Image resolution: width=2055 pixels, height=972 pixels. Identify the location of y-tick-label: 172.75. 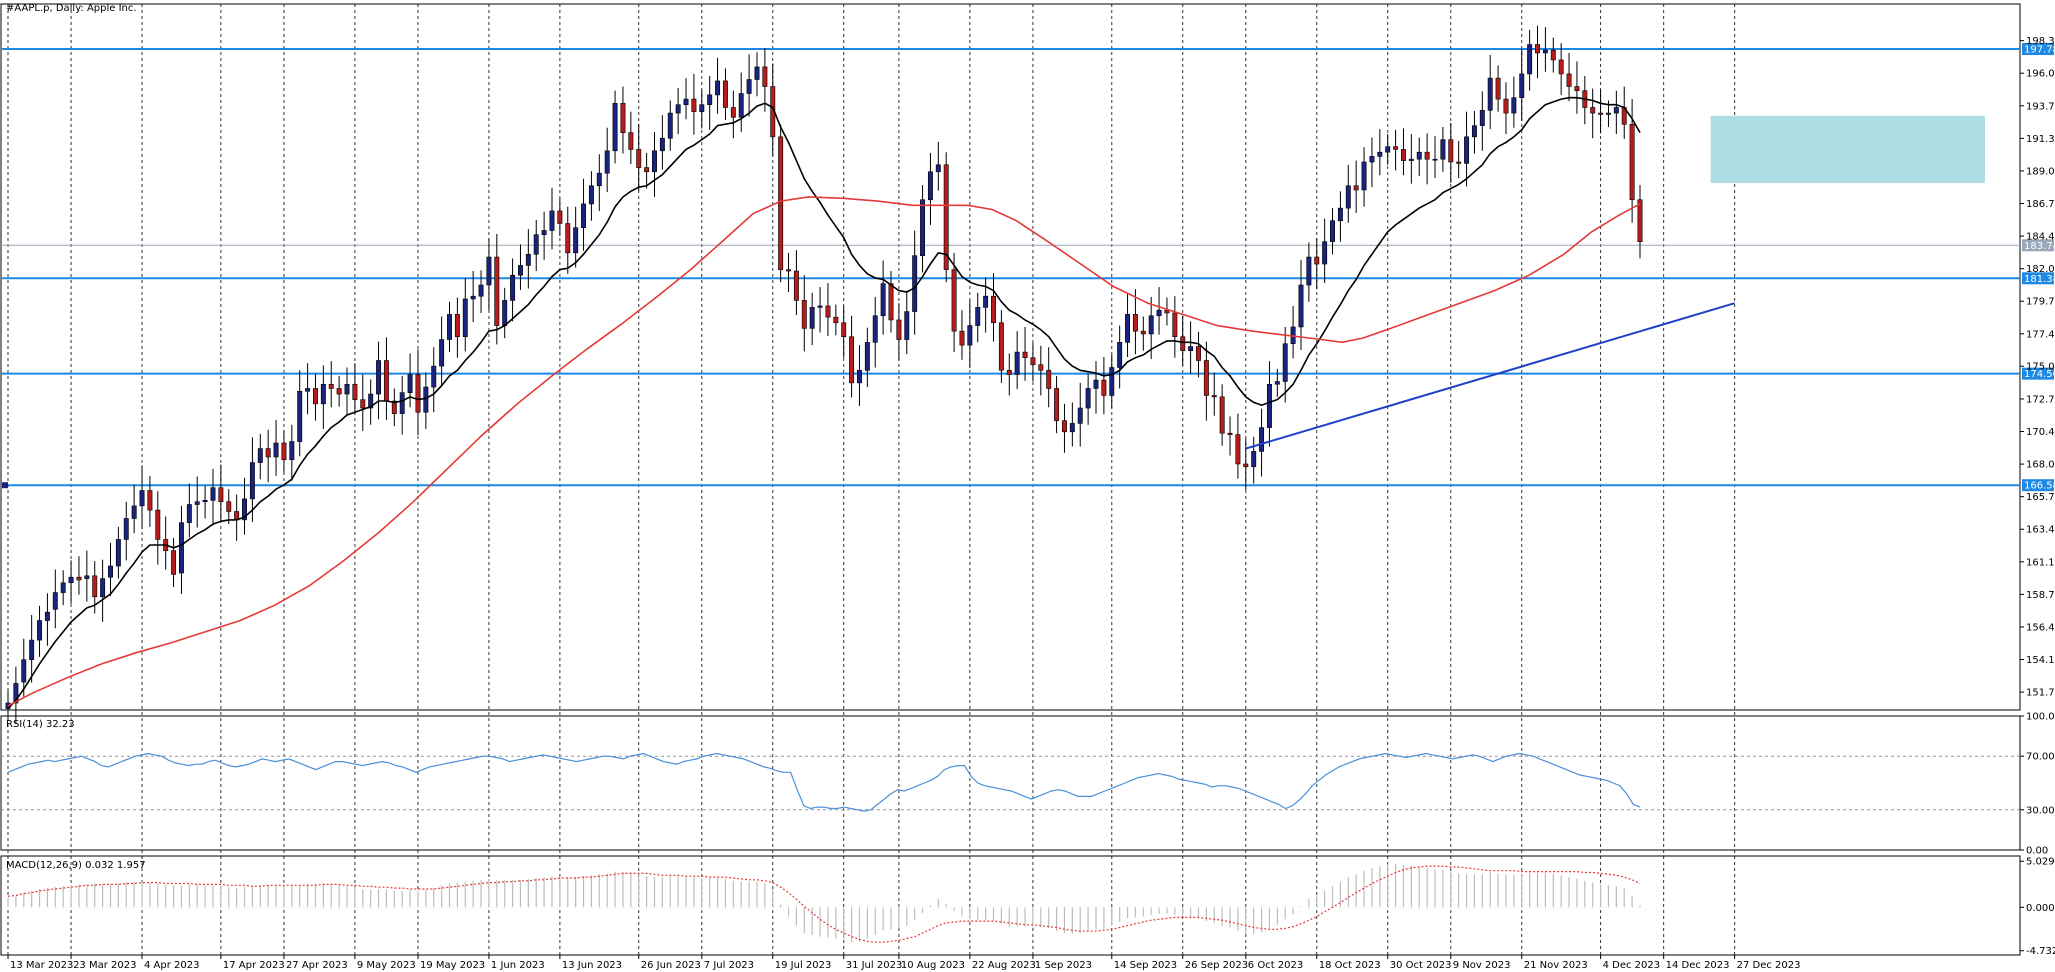
(2040, 399).